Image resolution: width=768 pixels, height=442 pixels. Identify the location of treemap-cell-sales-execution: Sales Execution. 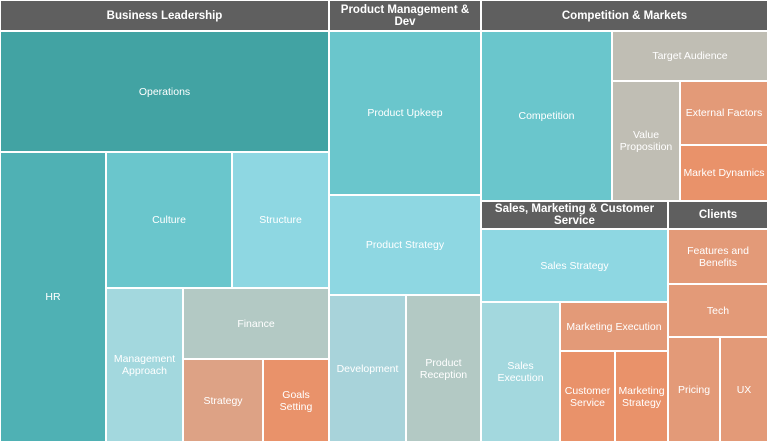
(520, 372).